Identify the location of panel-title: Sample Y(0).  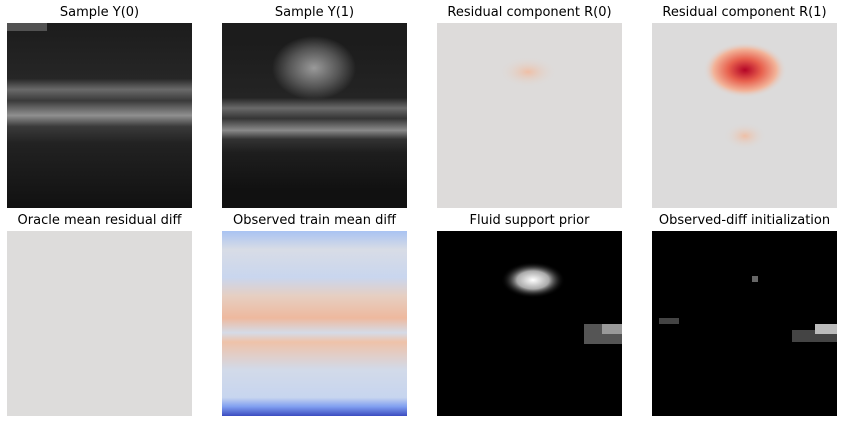
(99, 12).